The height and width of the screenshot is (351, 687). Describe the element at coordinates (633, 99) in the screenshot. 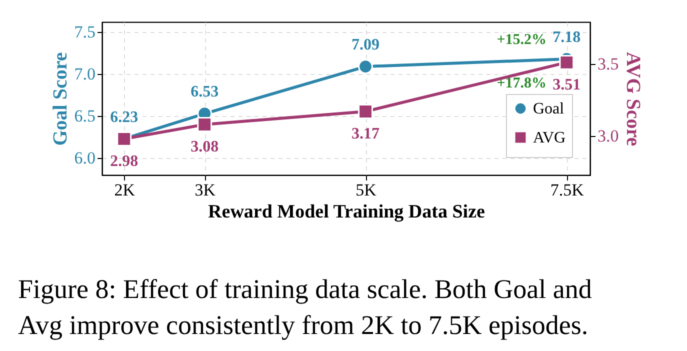

I see `y2-axis-title: AVG Score` at that location.